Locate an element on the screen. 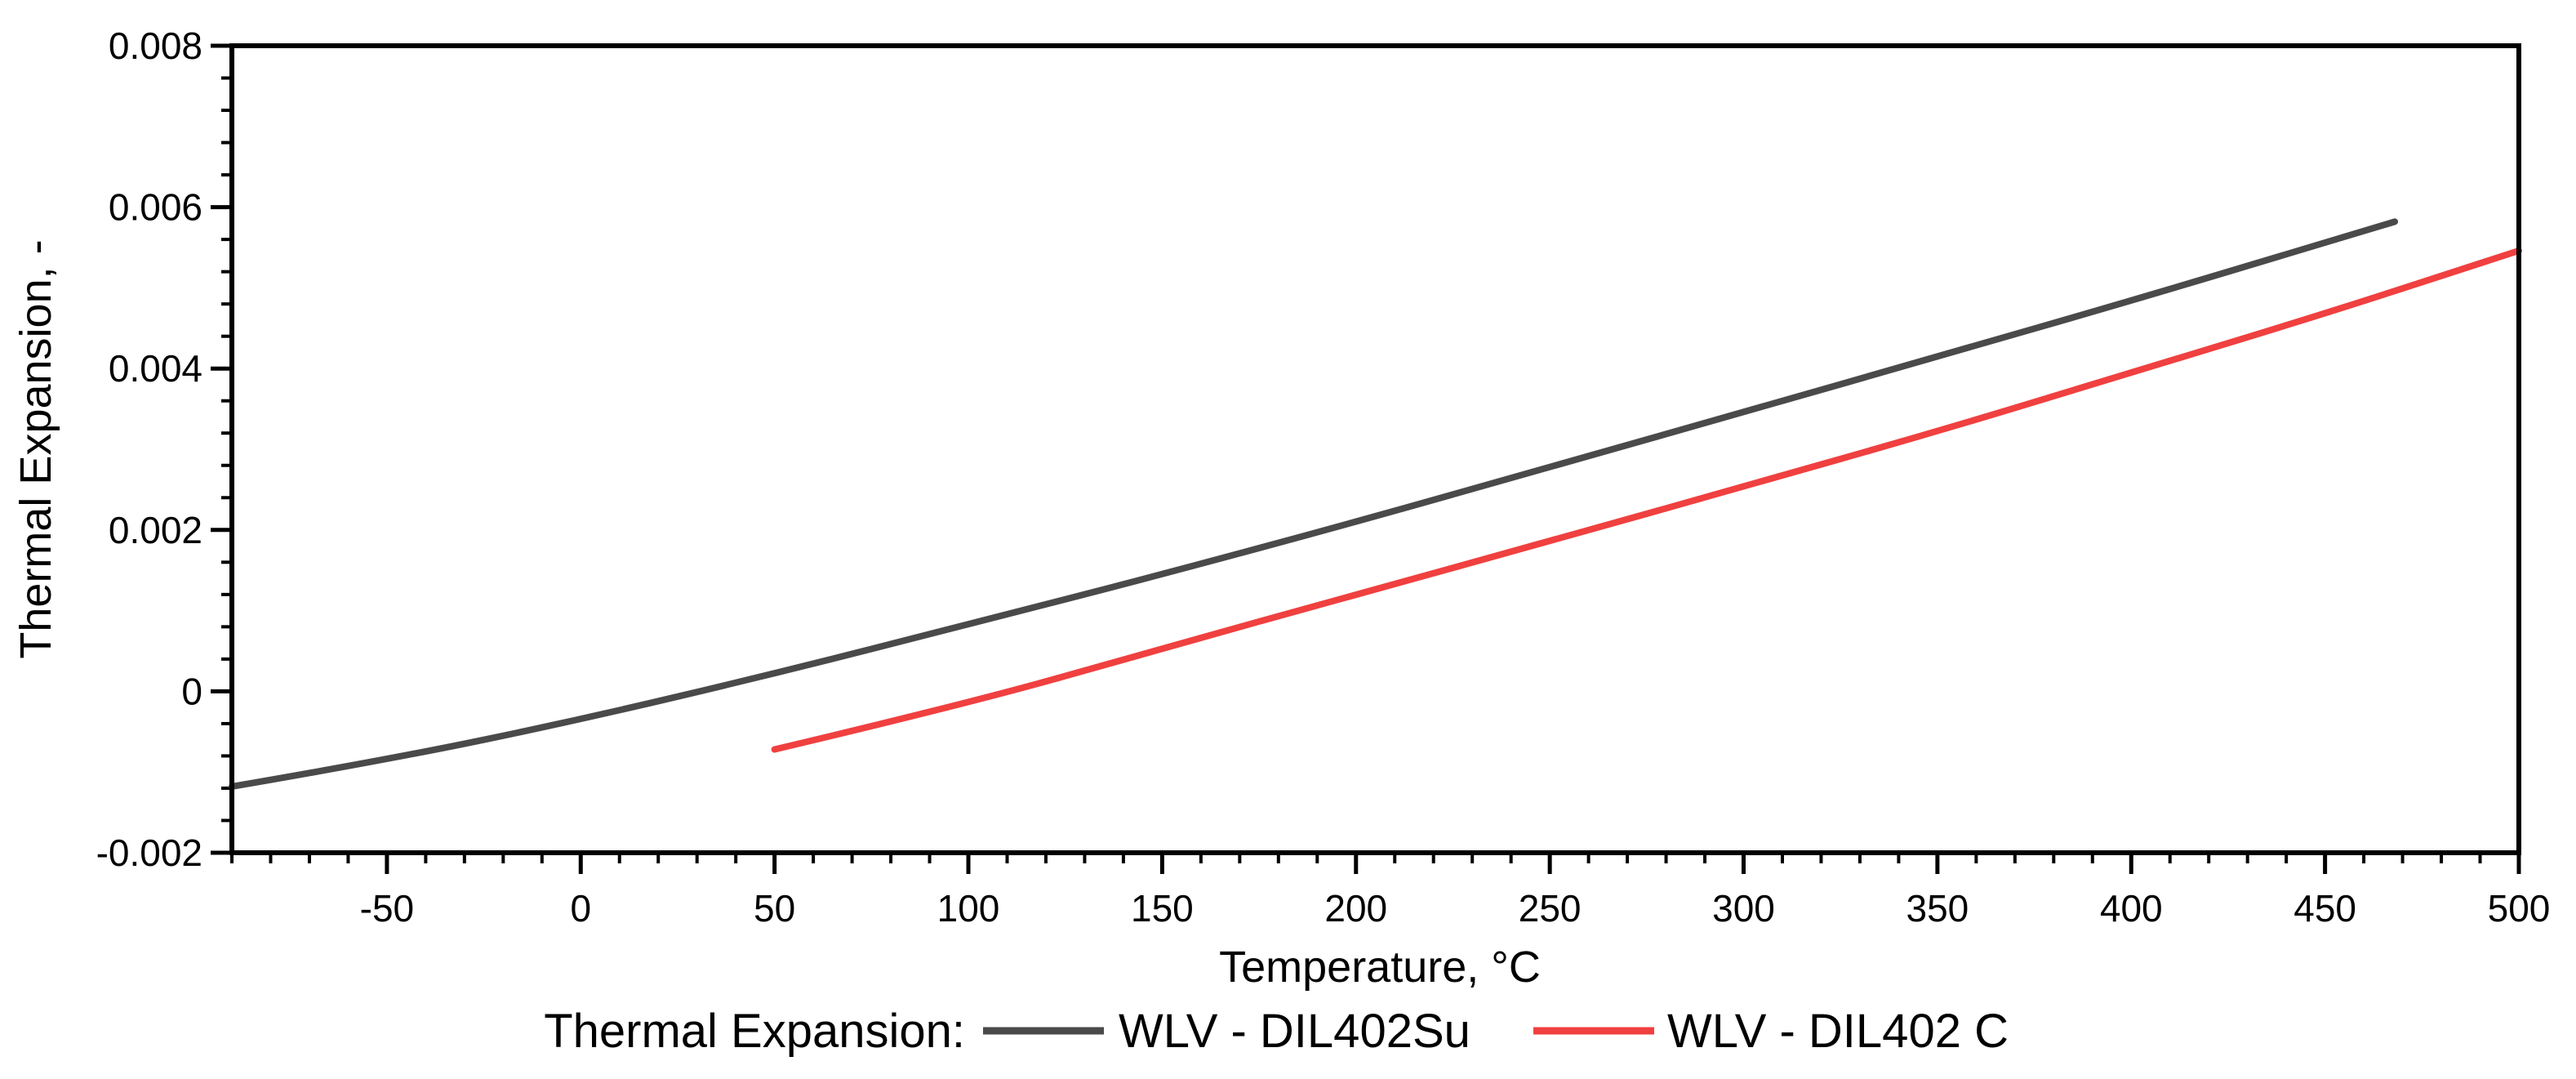 The width and height of the screenshot is (2576, 1079). y-tick-label: -0.002 is located at coordinates (149, 853).